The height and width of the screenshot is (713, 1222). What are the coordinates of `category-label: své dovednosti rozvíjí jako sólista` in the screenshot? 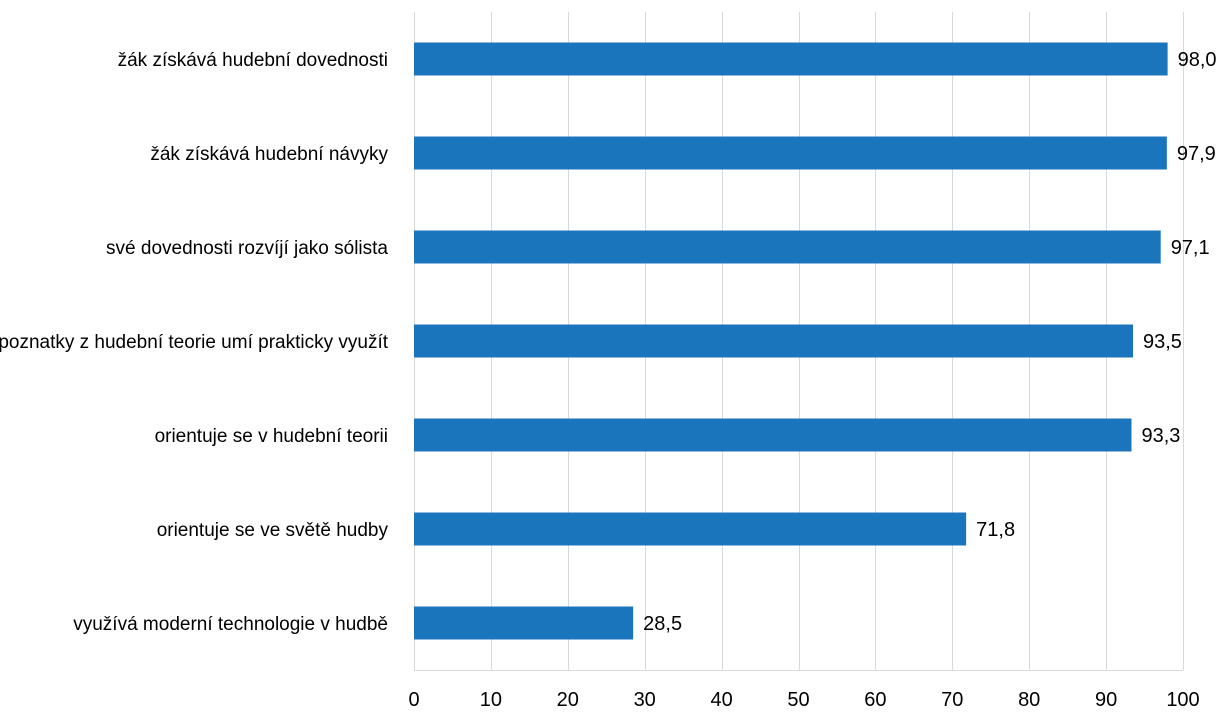 It's located at (247, 248).